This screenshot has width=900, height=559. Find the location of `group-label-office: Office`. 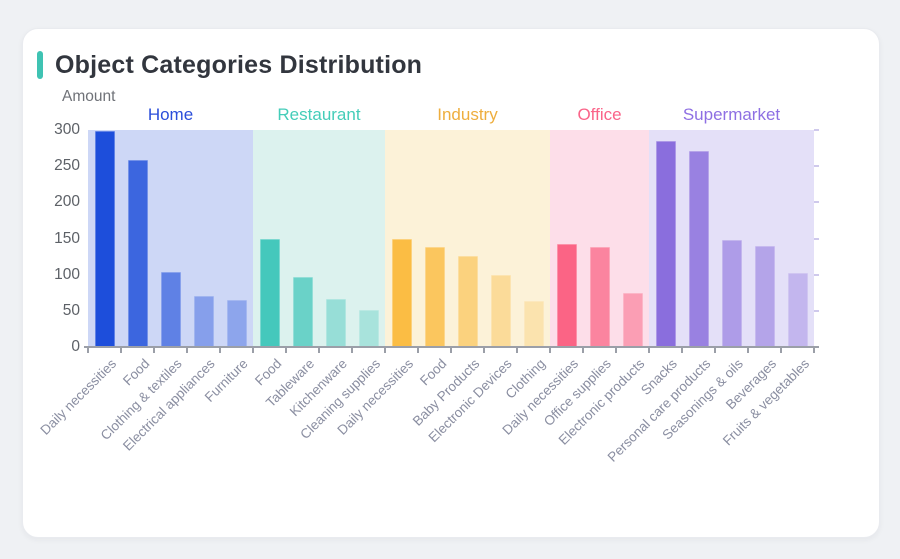

group-label-office: Office is located at coordinates (599, 114).